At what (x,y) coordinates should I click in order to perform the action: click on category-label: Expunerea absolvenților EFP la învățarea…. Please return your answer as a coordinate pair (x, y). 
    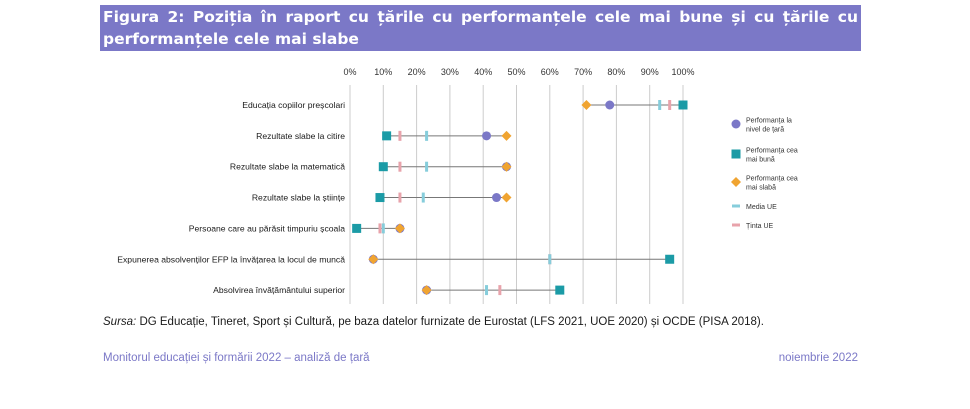
    Looking at the image, I should click on (231, 259).